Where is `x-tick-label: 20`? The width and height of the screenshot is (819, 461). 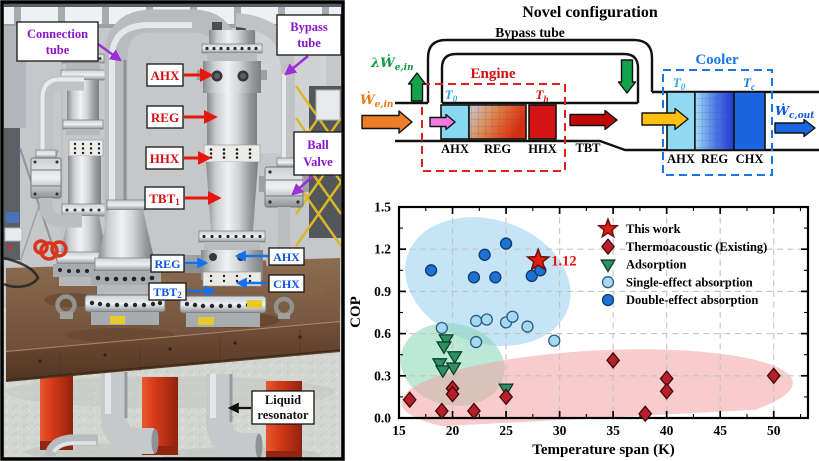 x-tick-label: 20 is located at coordinates (453, 430).